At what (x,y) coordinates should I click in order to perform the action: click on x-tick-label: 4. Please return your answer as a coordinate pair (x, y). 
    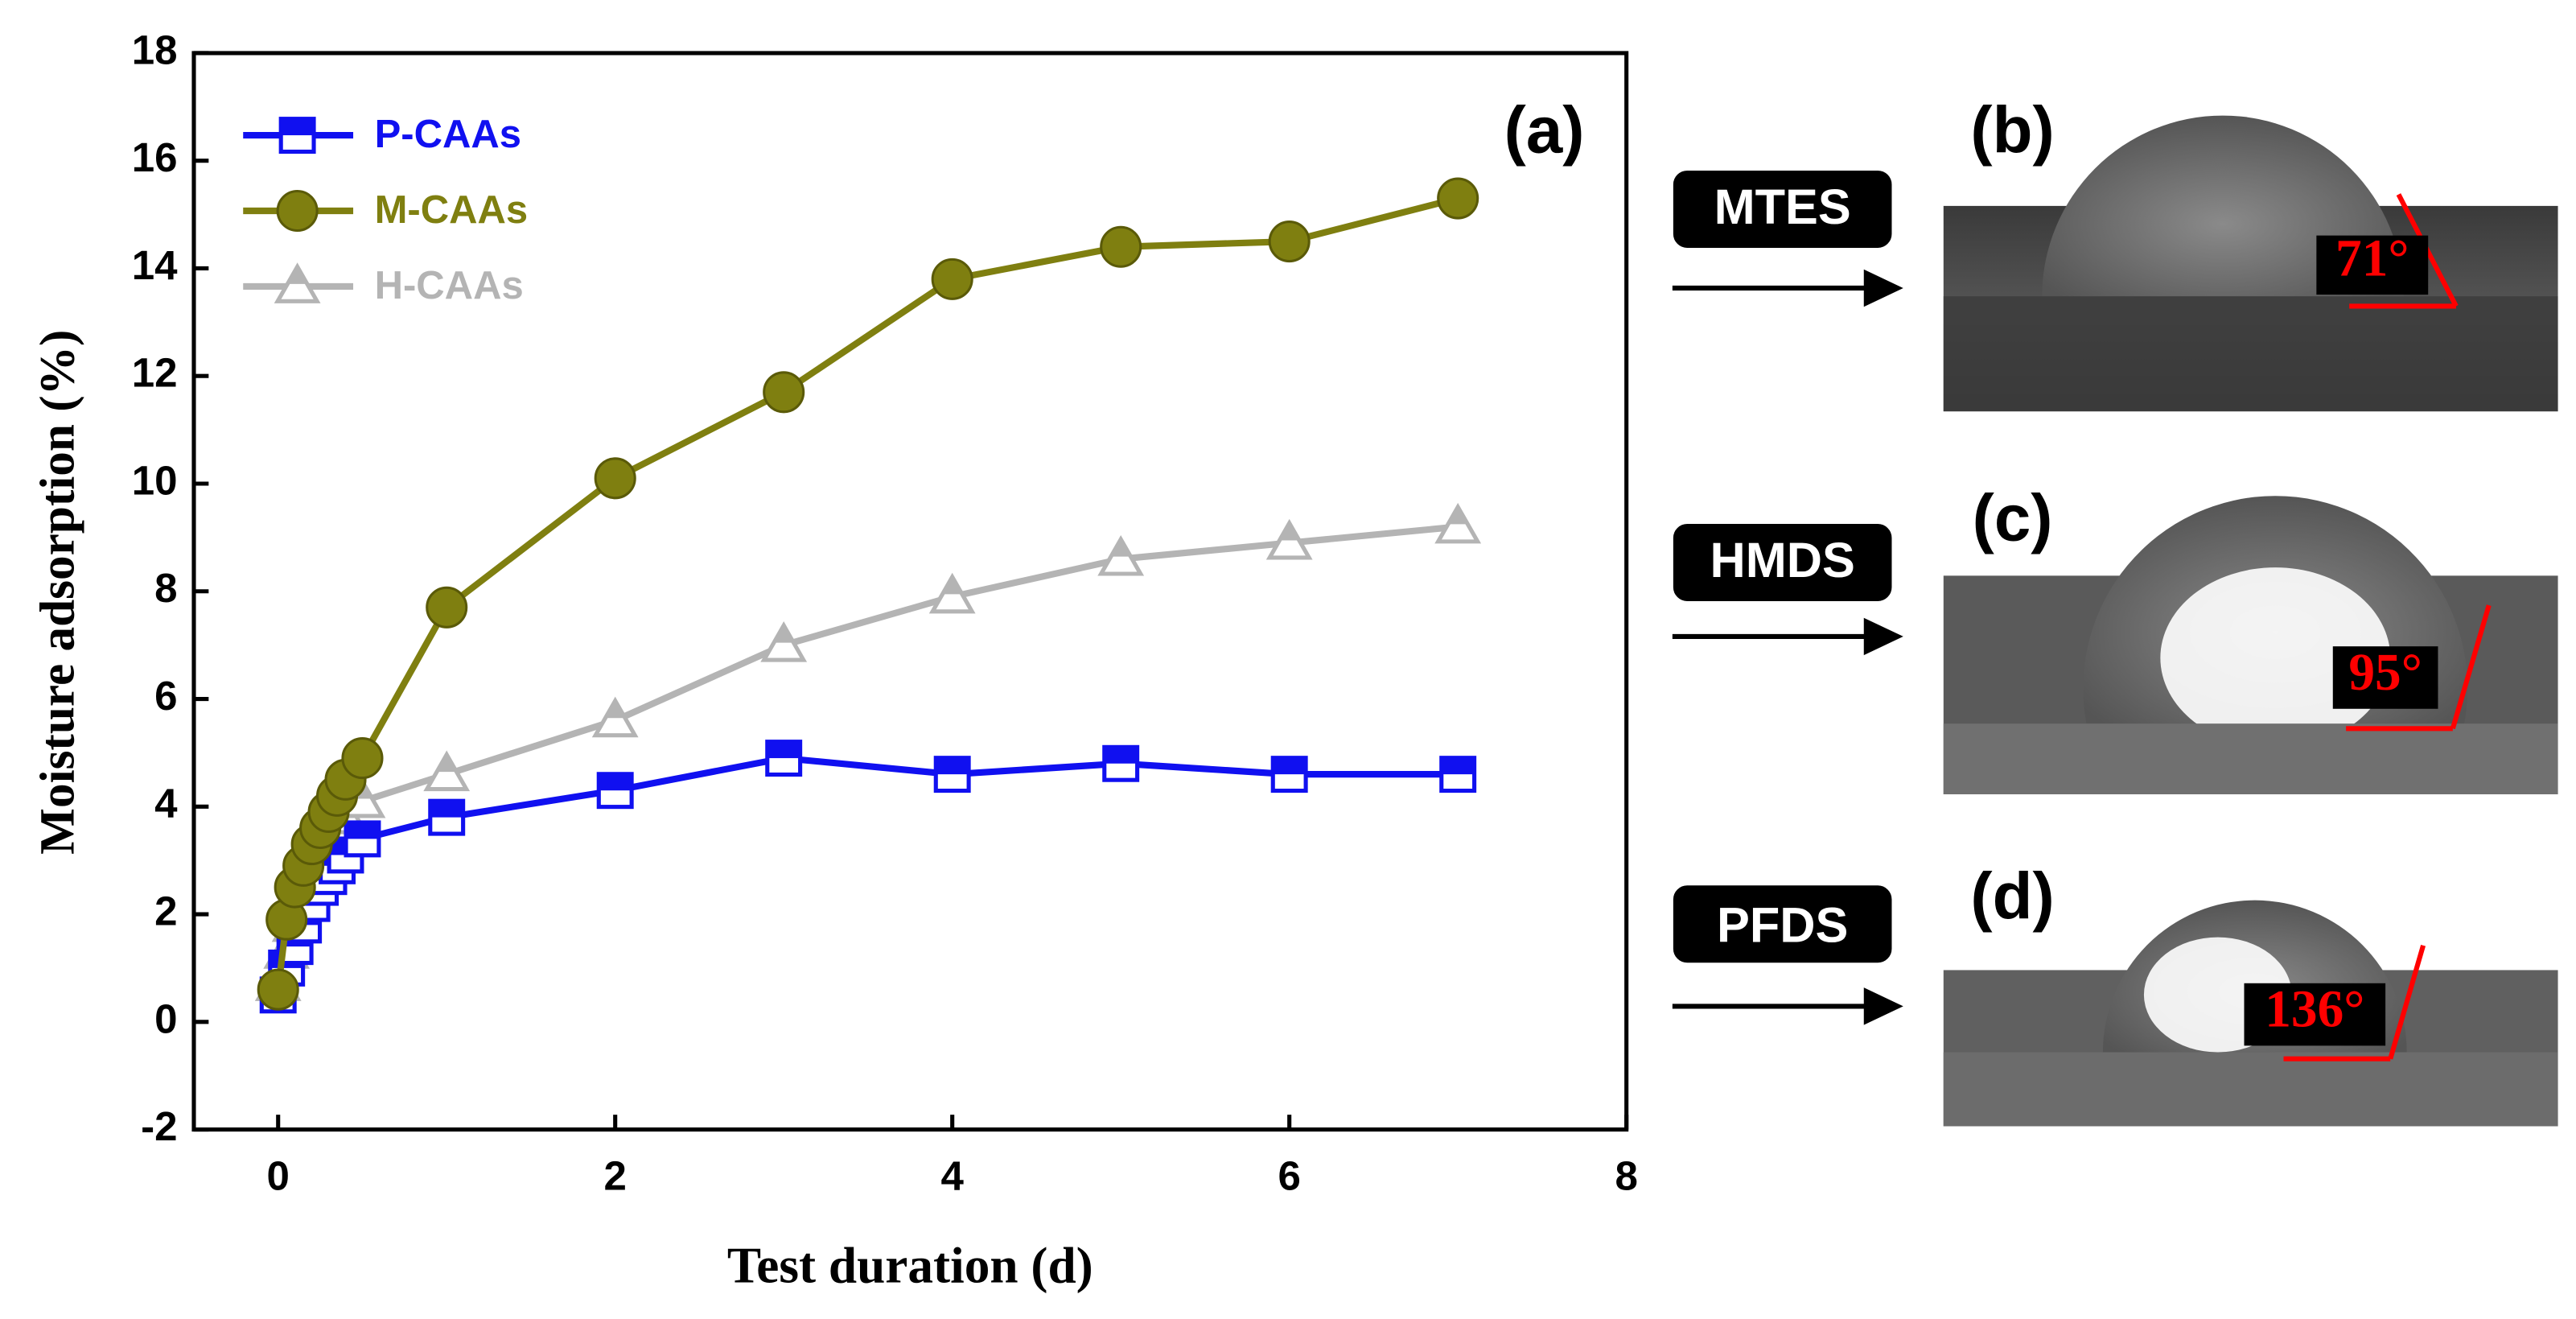
    Looking at the image, I should click on (952, 1175).